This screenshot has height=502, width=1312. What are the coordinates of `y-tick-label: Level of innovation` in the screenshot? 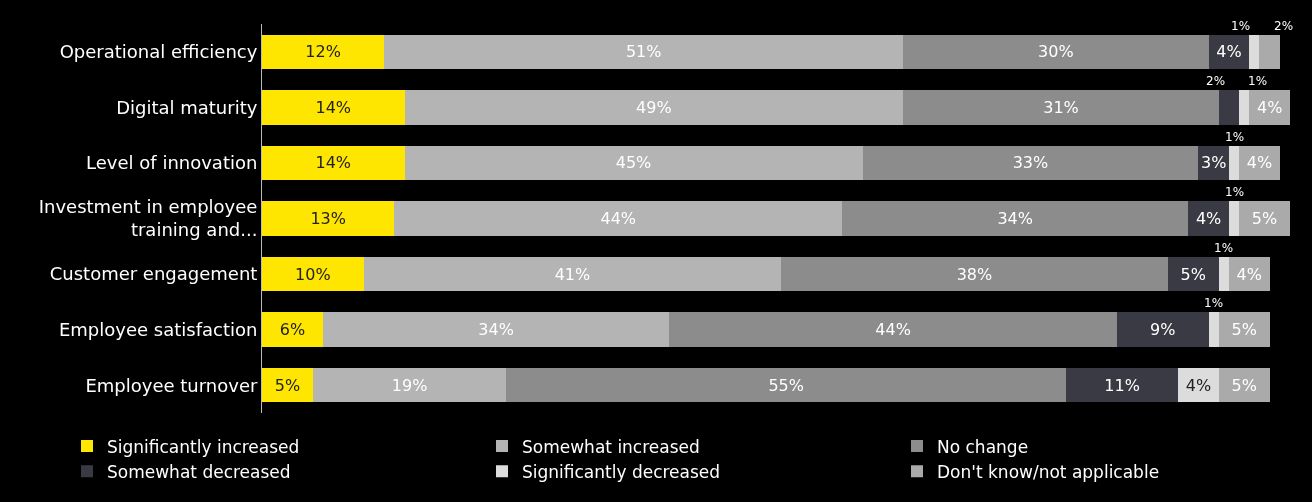 It's located at (172, 163).